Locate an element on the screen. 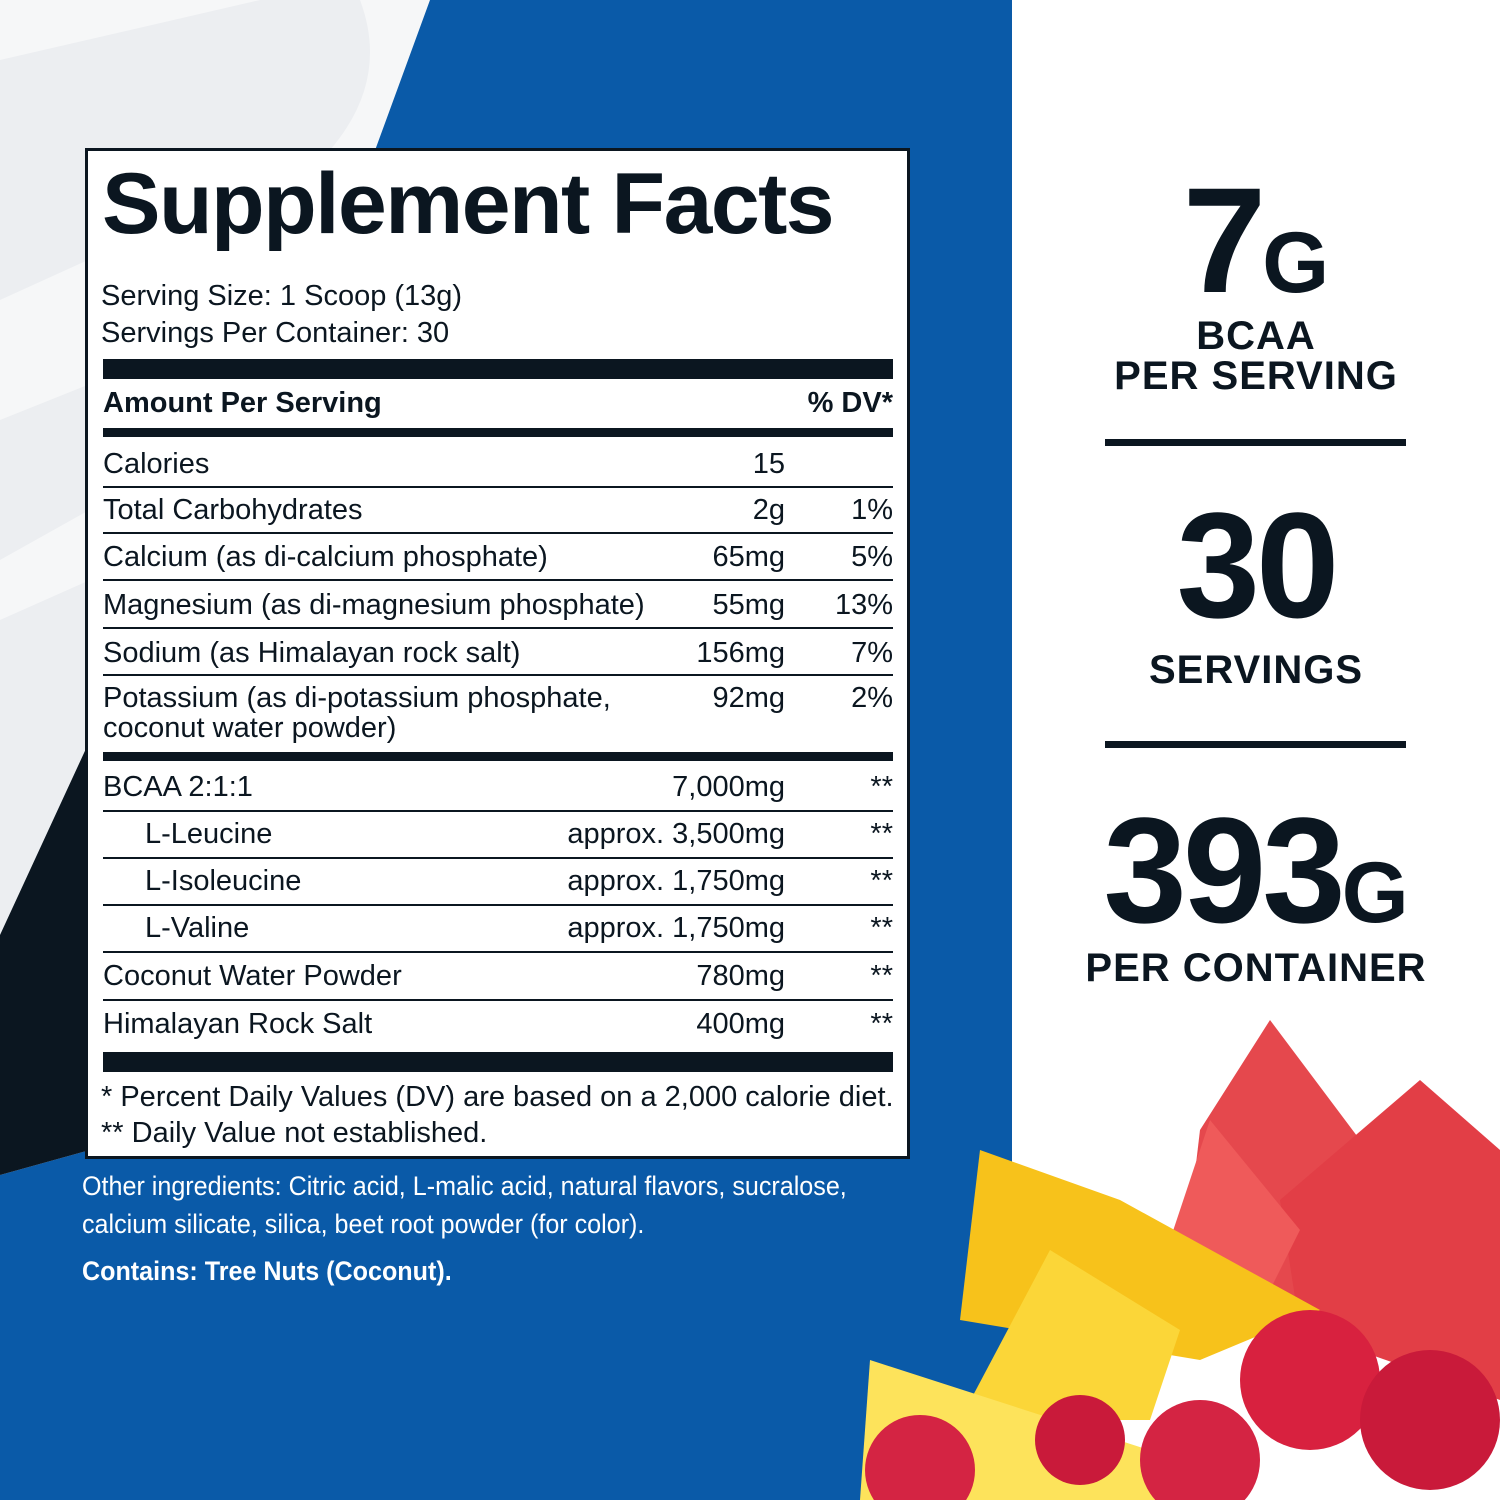 Image resolution: width=1500 pixels, height=1500 pixels. nutrient-name: Total Carbohydrates is located at coordinates (233, 510).